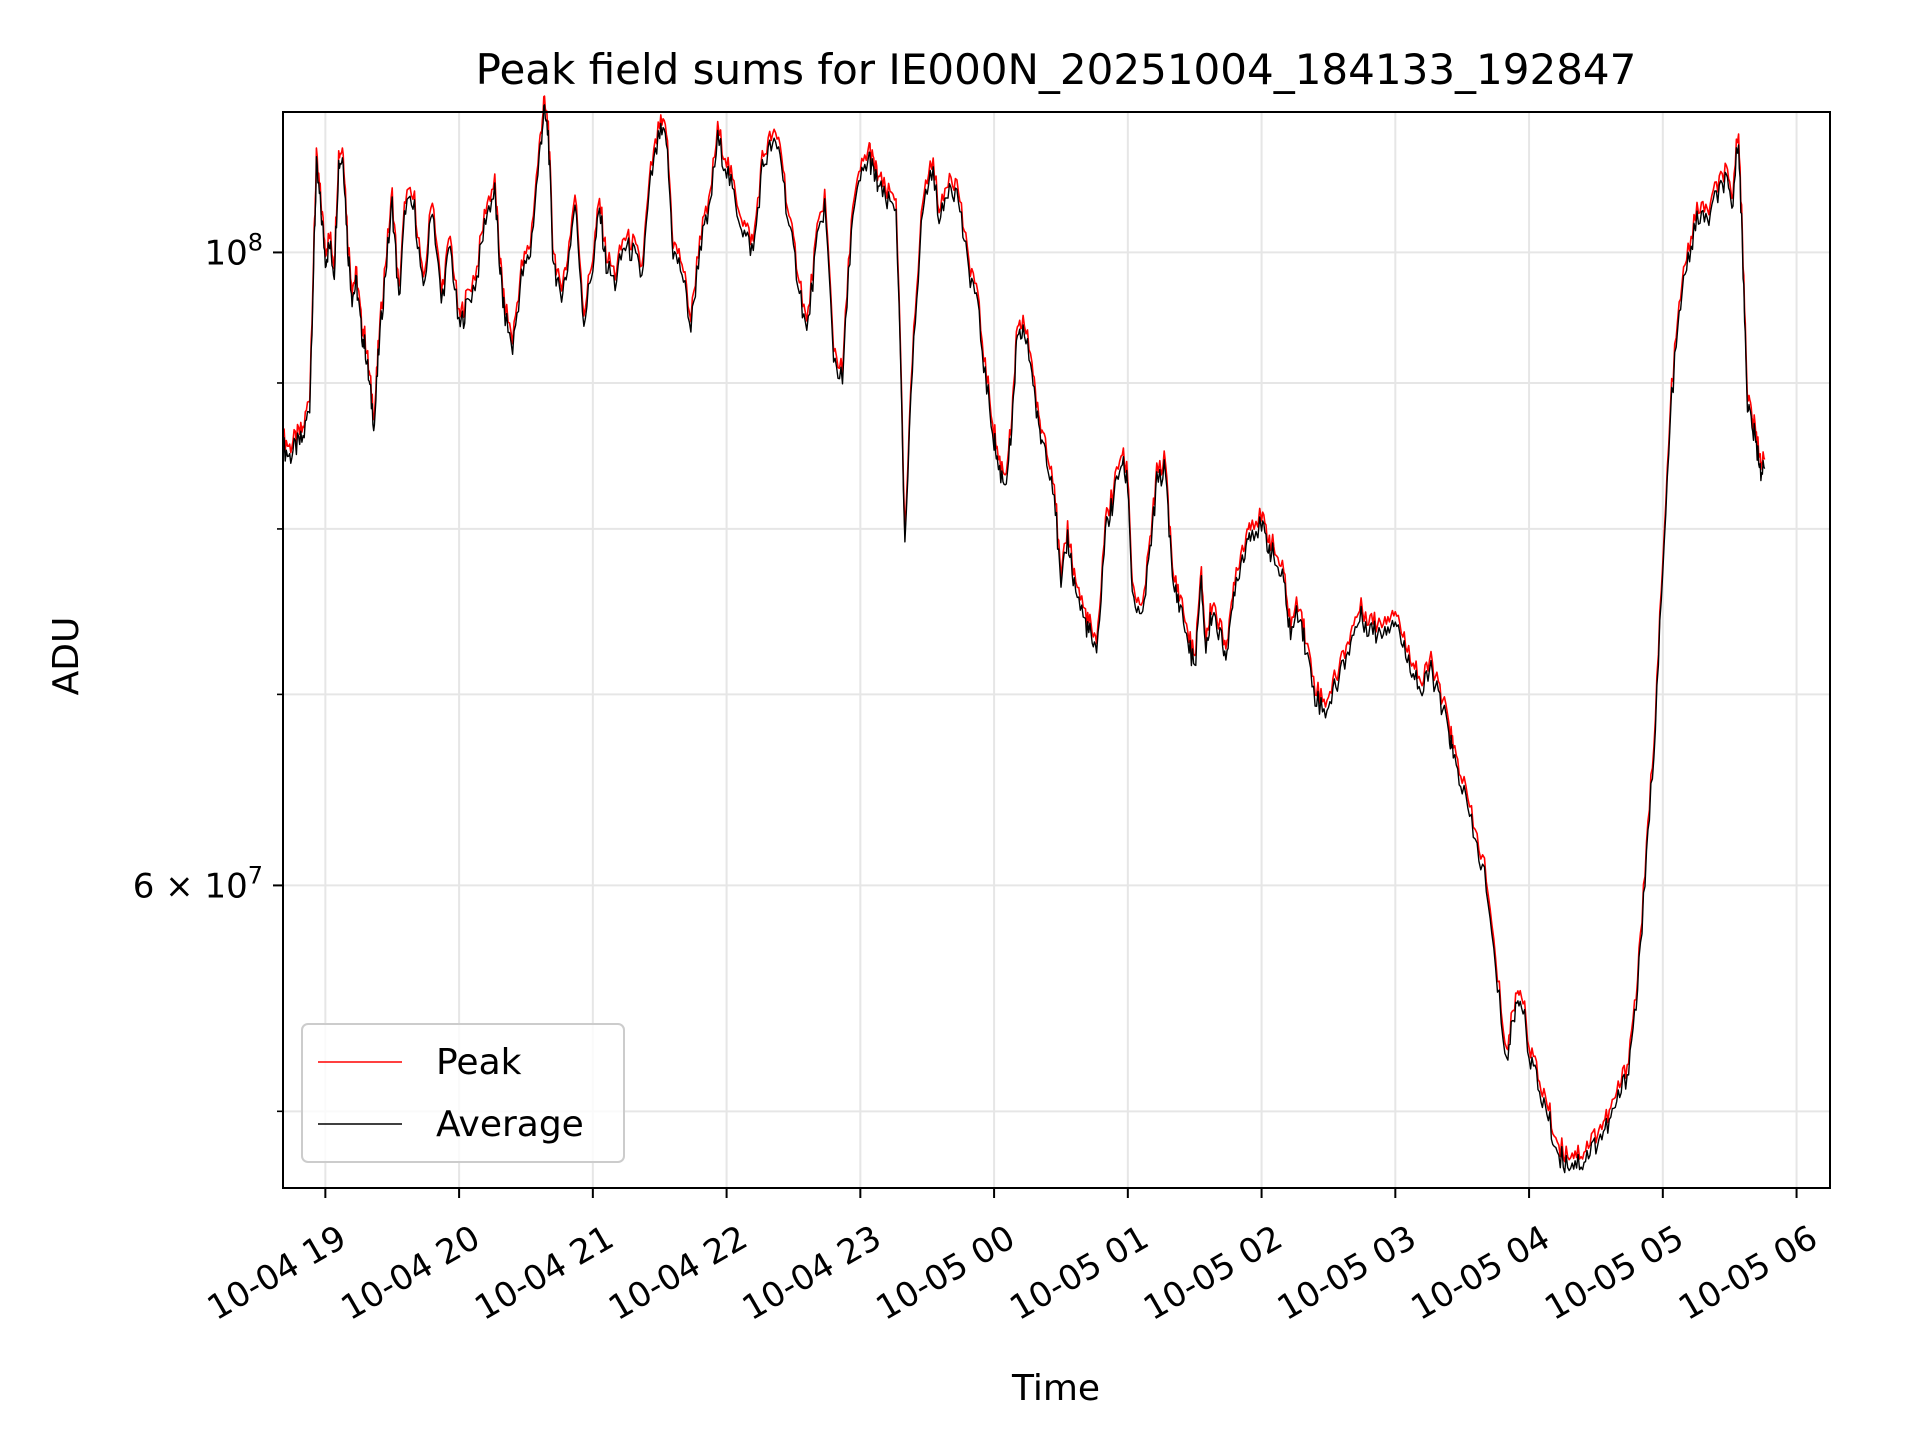  What do you see at coordinates (1213, 1273) in the screenshot?
I see `x-tick-label: 10-05 02` at bounding box center [1213, 1273].